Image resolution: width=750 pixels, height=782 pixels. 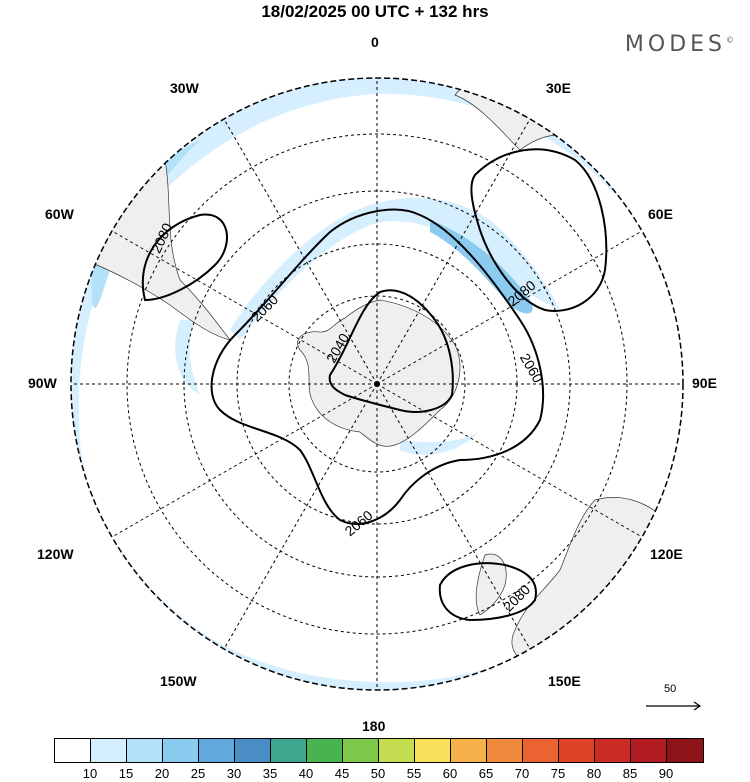 I want to click on meridian-label-60e: 60E, so click(x=660, y=214).